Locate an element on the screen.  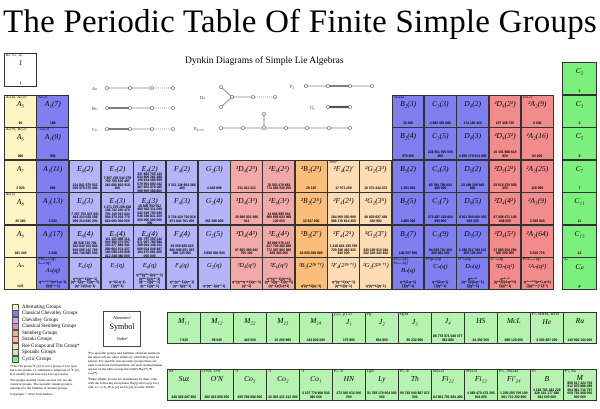
group-cell: ²G₂(3)′ A₁(8) 504 is located at coordinates (53, 144).